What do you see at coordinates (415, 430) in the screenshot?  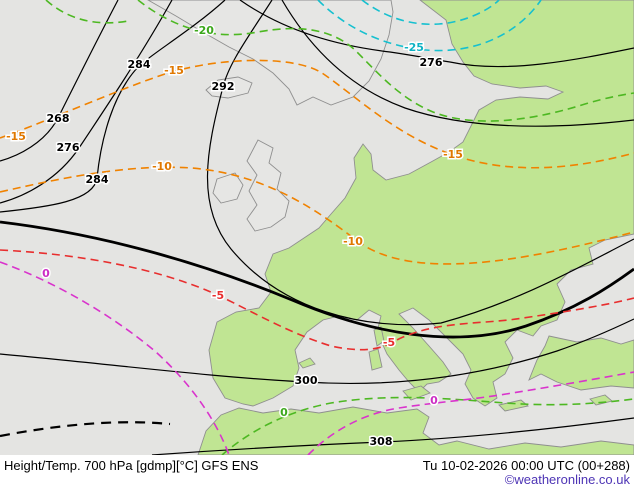 I see `land-north-africa` at bounding box center [415, 430].